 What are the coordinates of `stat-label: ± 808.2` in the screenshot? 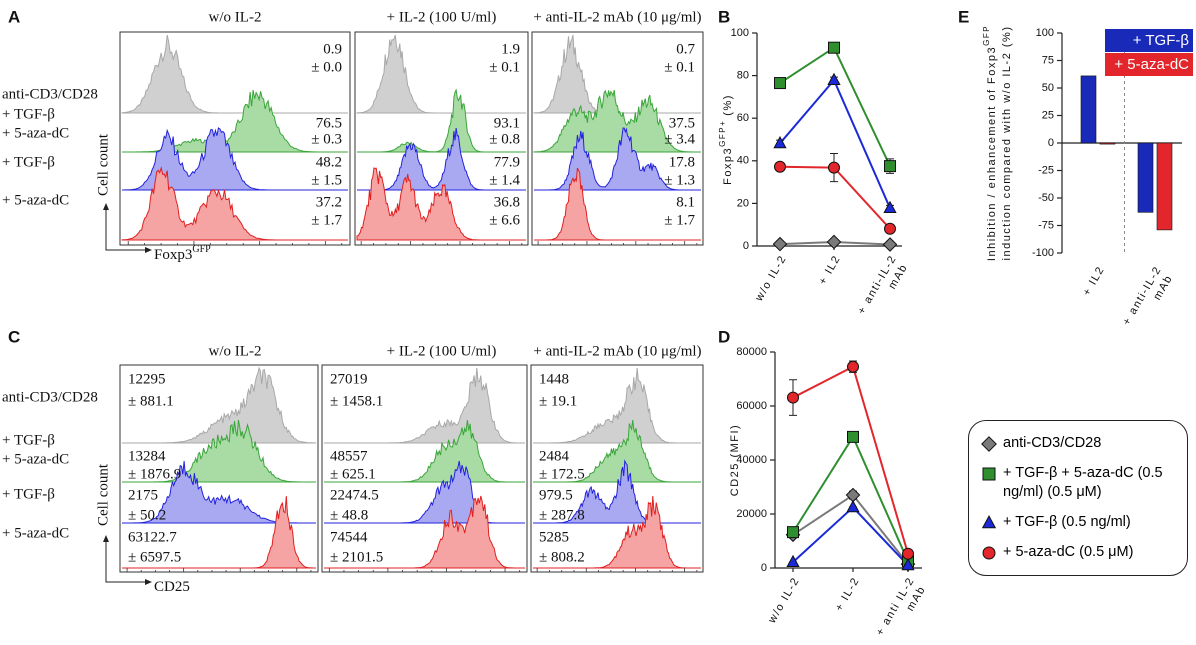 It's located at (562, 557).